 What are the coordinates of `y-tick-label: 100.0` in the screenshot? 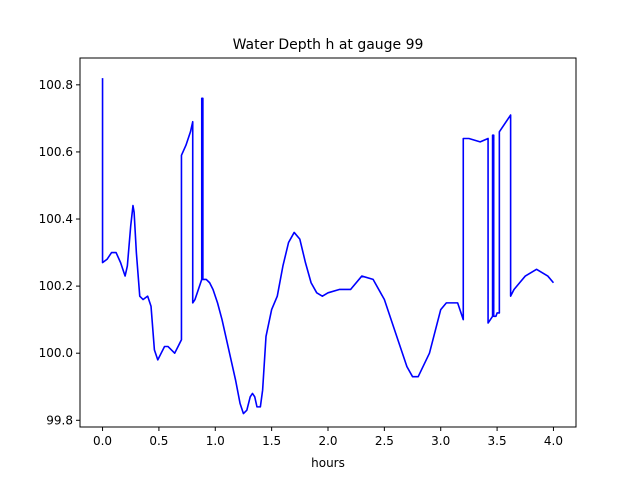 It's located at (56, 353).